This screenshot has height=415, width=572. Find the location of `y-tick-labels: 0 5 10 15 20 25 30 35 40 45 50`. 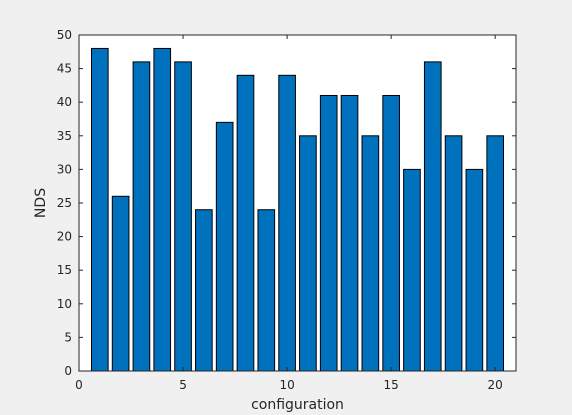

y-tick-labels: 0 5 10 15 20 25 30 35 40 45 50 is located at coordinates (64, 203).